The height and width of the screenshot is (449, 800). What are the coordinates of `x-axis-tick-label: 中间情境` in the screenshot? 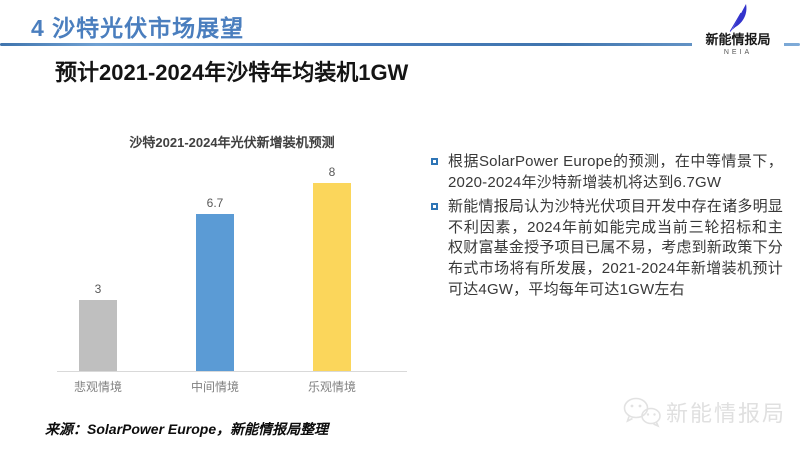 It's located at (214, 387).